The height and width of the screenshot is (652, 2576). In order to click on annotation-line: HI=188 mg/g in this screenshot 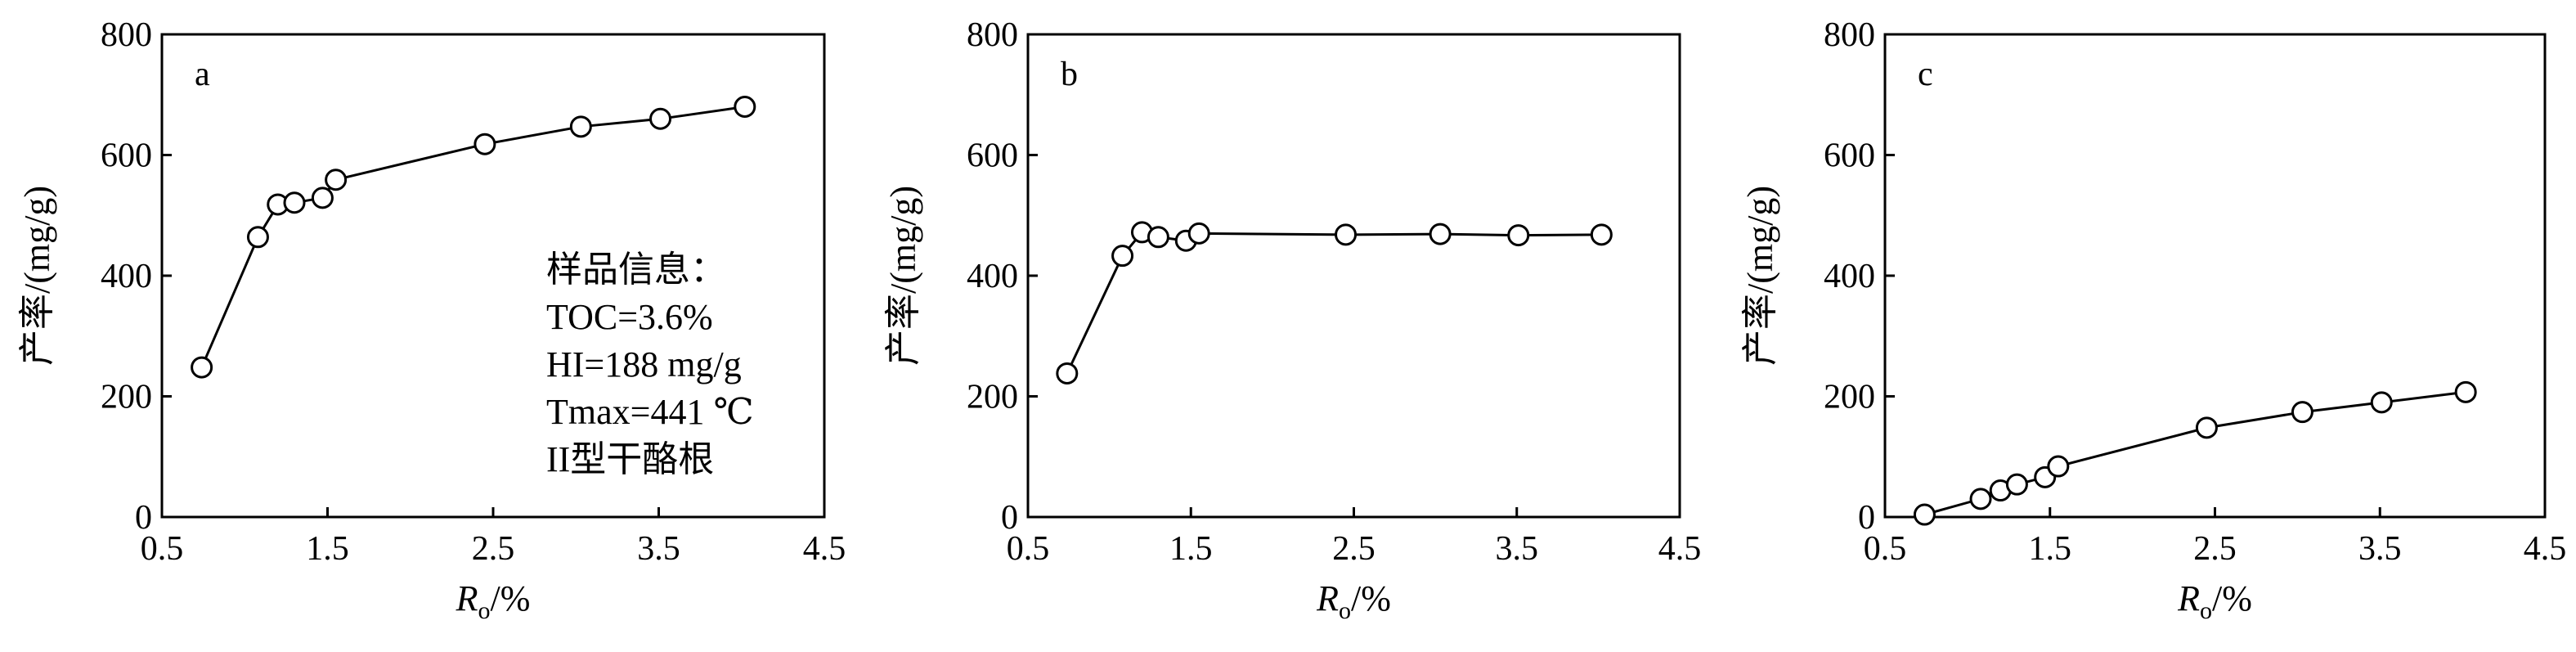, I will do `click(644, 364)`.